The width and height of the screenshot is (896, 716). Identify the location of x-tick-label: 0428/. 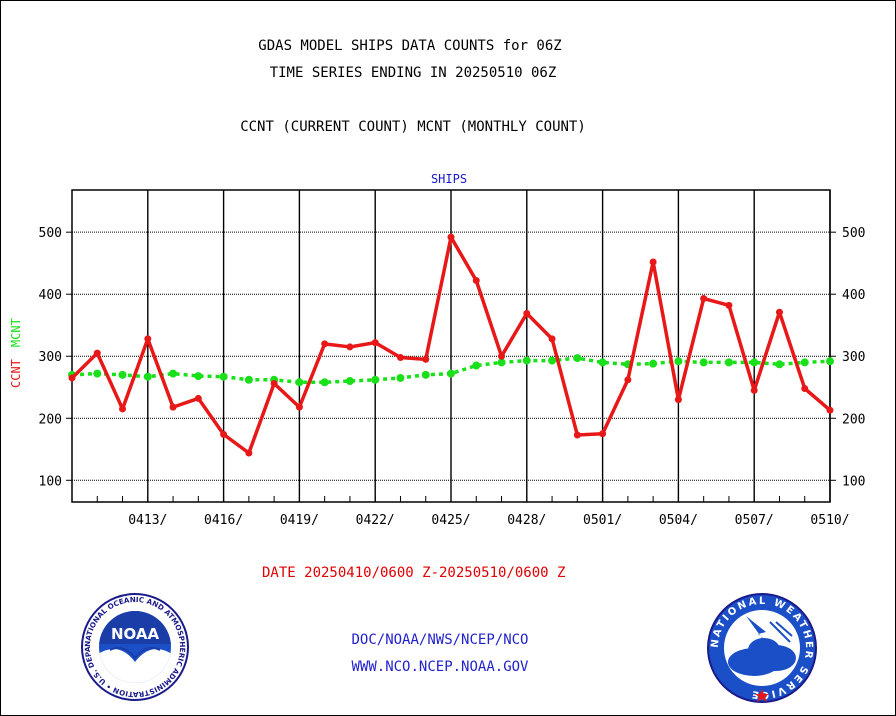
(526, 520).